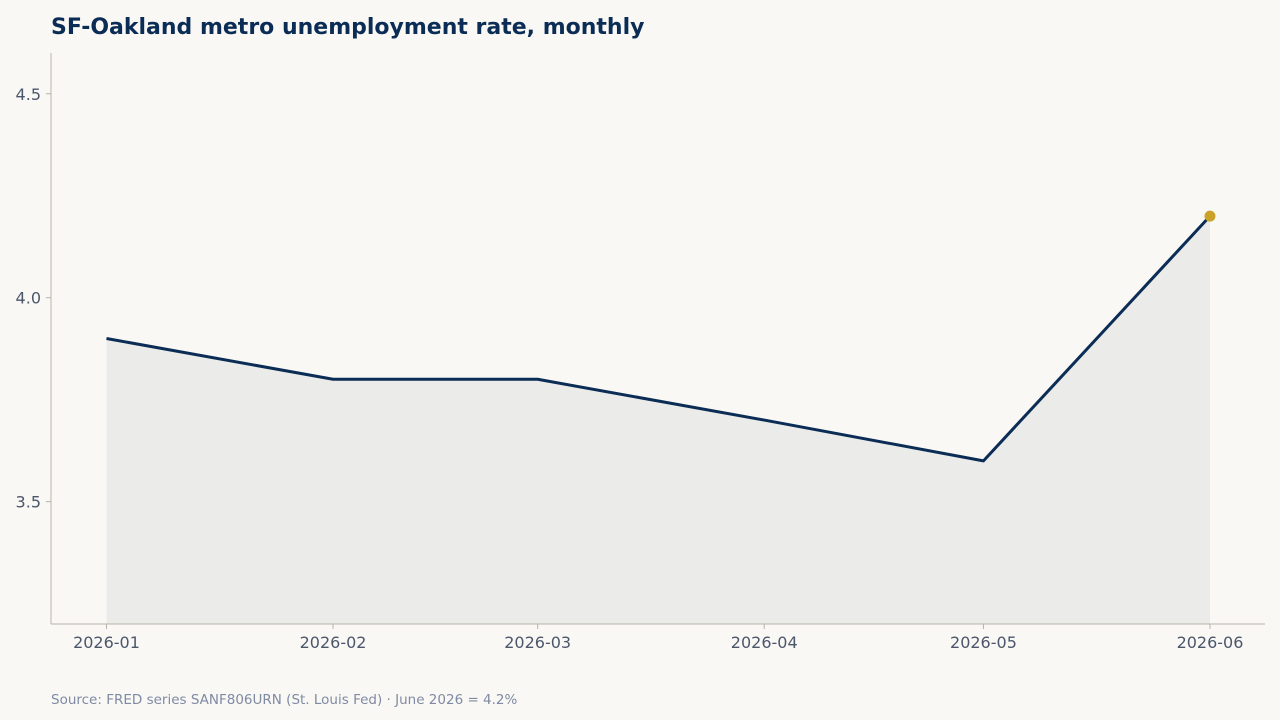  I want to click on y-tick-label: 4.0, so click(28, 298).